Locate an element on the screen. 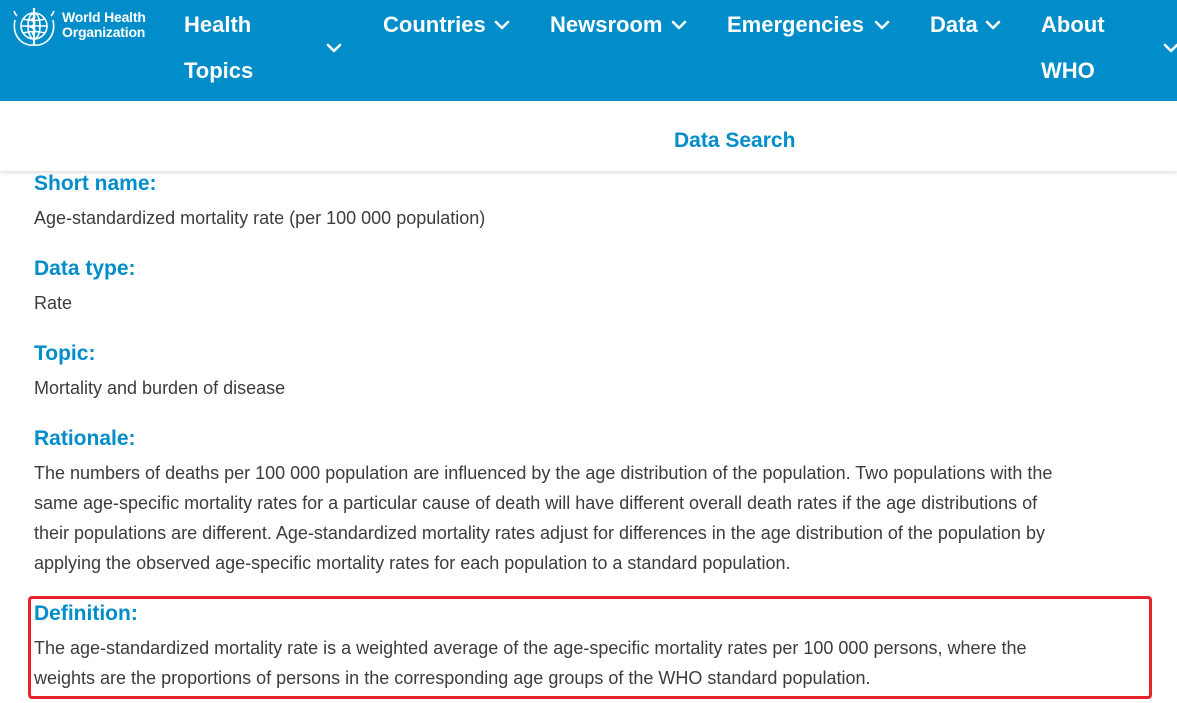  nav-emergencies: Emergencies is located at coordinates (795, 25).